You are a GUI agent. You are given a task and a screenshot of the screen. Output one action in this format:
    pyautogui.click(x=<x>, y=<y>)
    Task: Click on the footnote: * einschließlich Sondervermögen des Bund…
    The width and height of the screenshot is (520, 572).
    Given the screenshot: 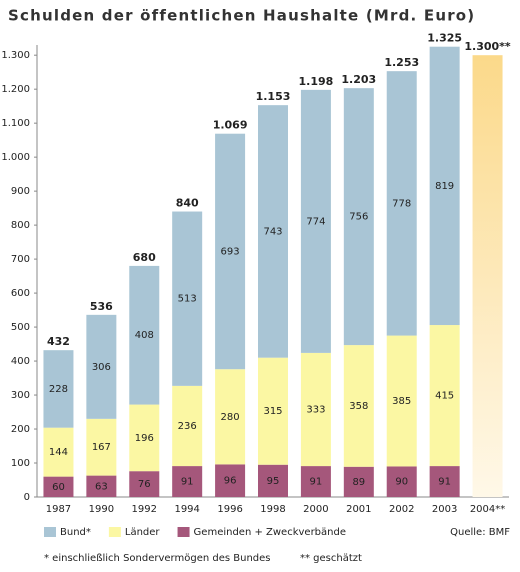 What is the action you would take?
    pyautogui.click(x=157, y=558)
    